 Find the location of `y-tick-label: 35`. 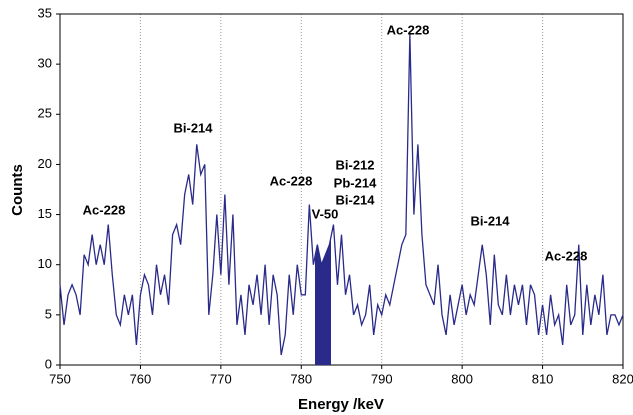

y-tick-label: 35 is located at coordinates (45, 12).